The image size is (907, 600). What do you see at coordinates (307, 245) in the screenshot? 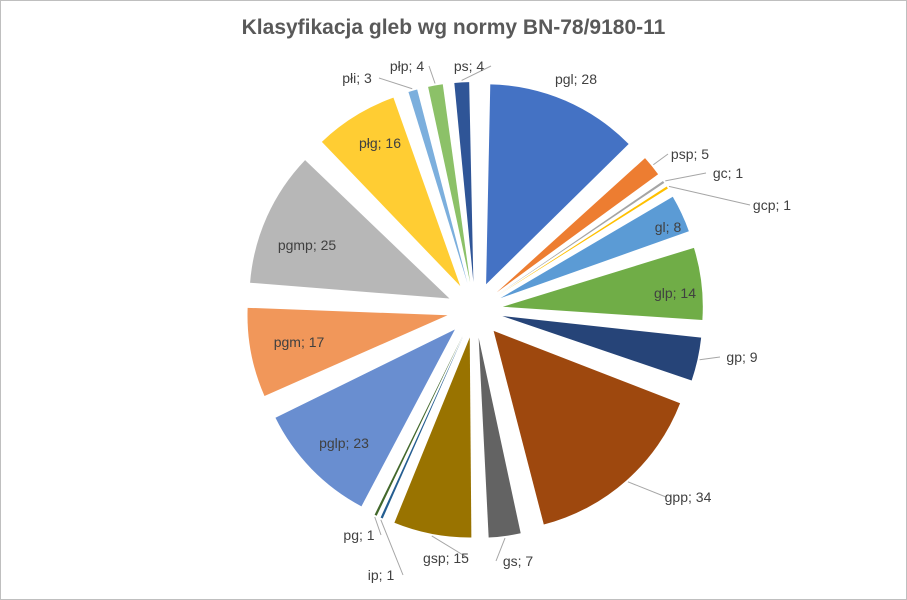
I see `data-label-pgmp: pgmp; 25` at bounding box center [307, 245].